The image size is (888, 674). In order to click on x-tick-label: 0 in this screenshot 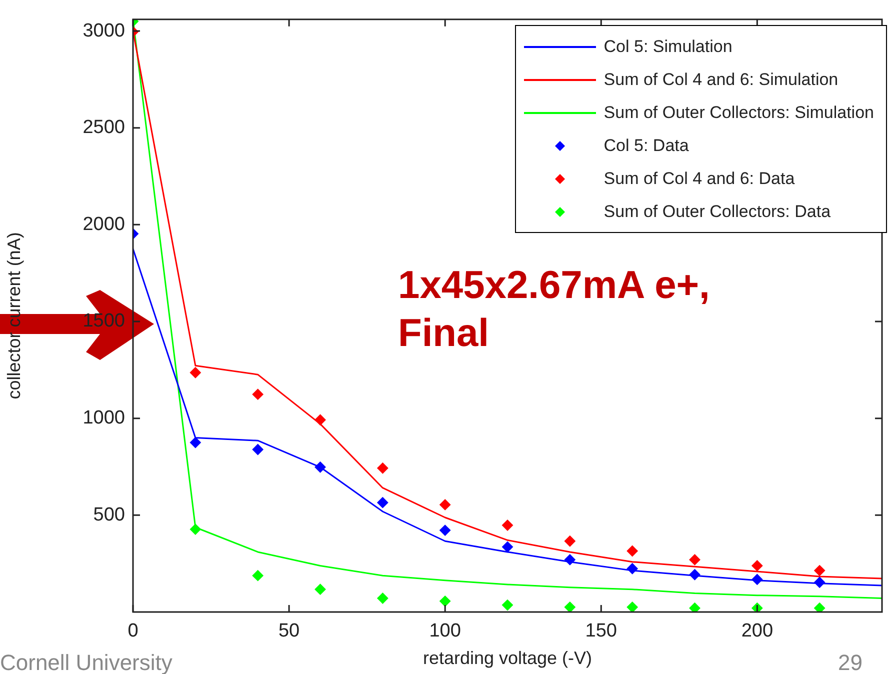, I will do `click(133, 631)`.